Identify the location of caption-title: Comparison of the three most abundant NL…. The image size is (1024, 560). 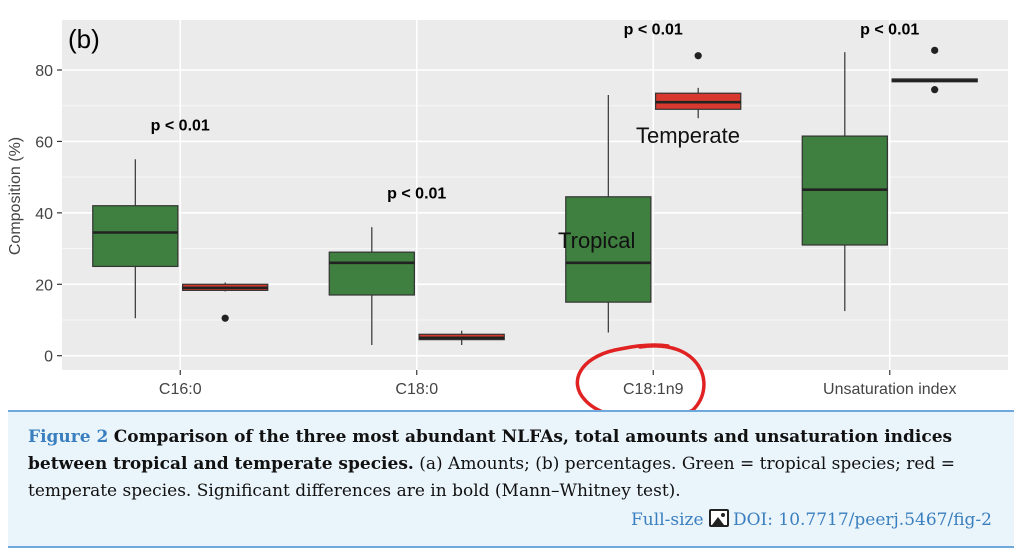
(490, 450).